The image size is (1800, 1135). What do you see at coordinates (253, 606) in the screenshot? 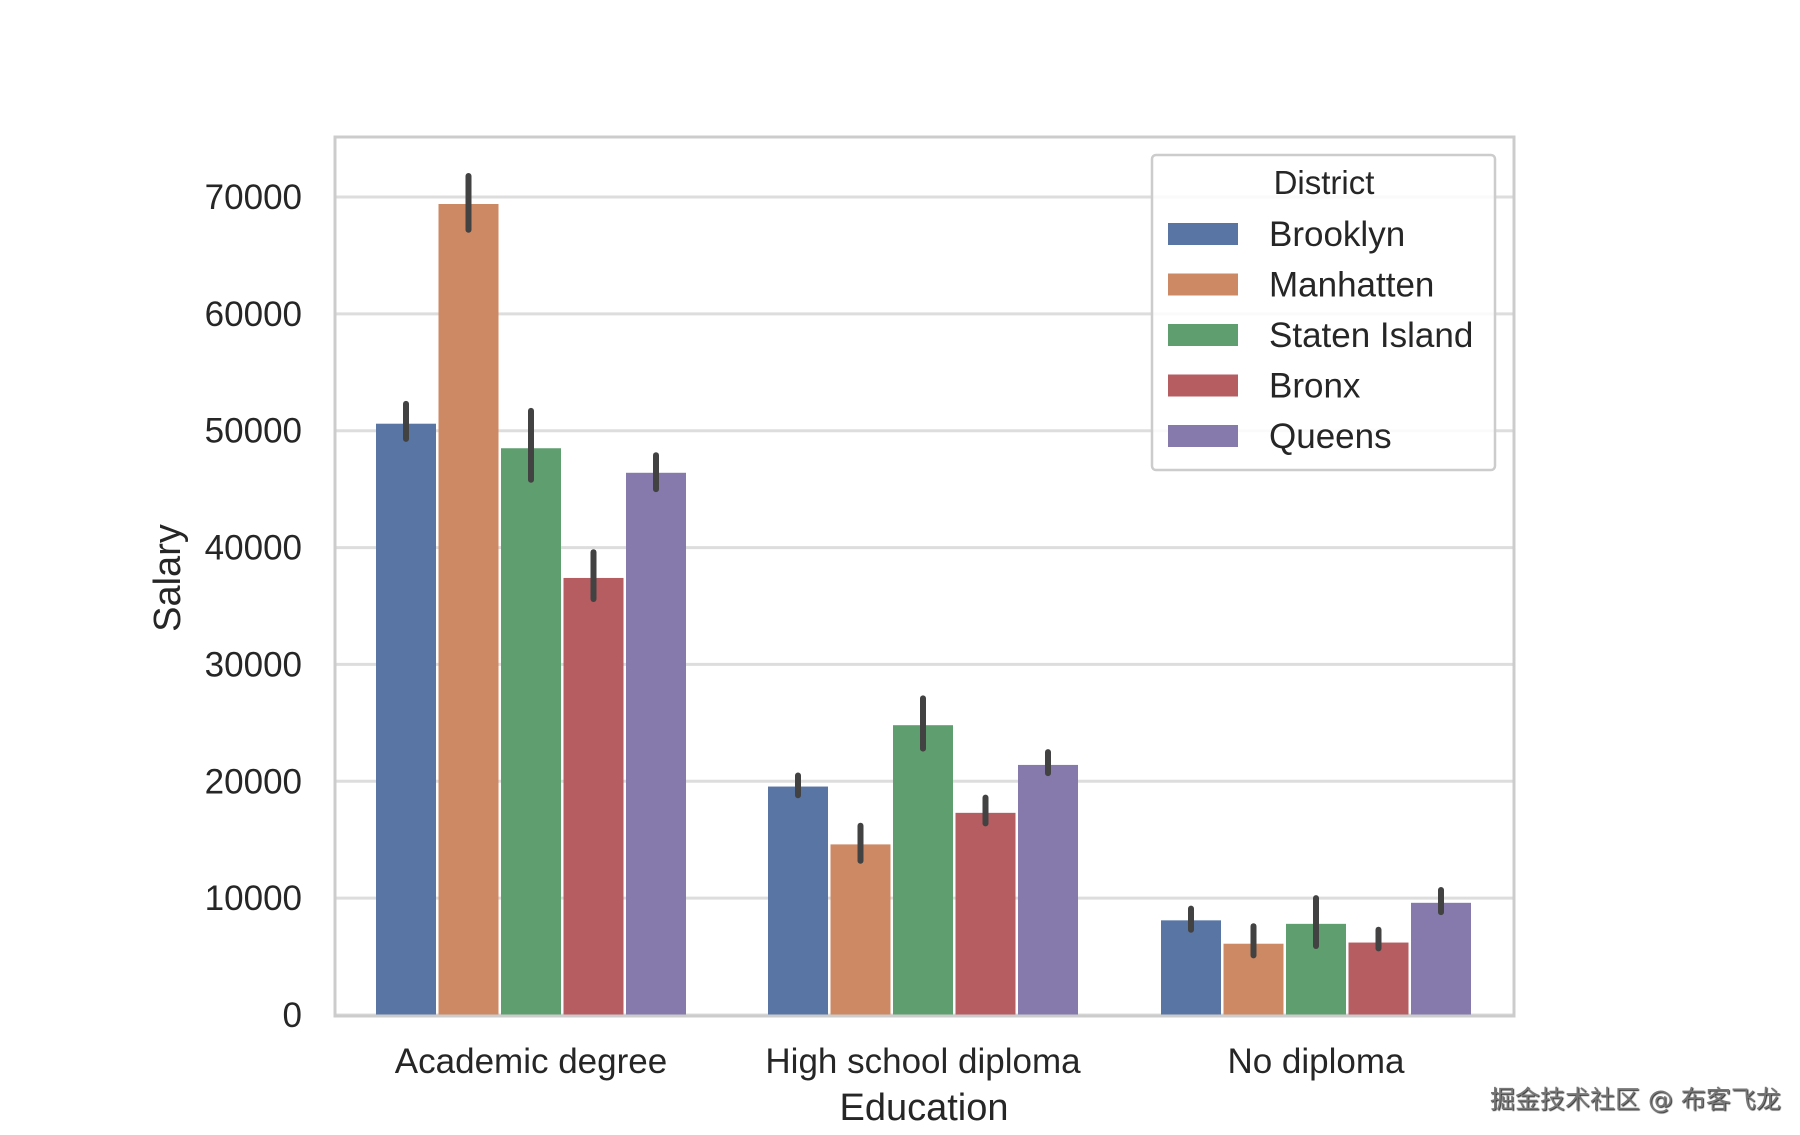
I see `y-ticks: 0 10000 20000 30000 40000 50000 60000 70000` at bounding box center [253, 606].